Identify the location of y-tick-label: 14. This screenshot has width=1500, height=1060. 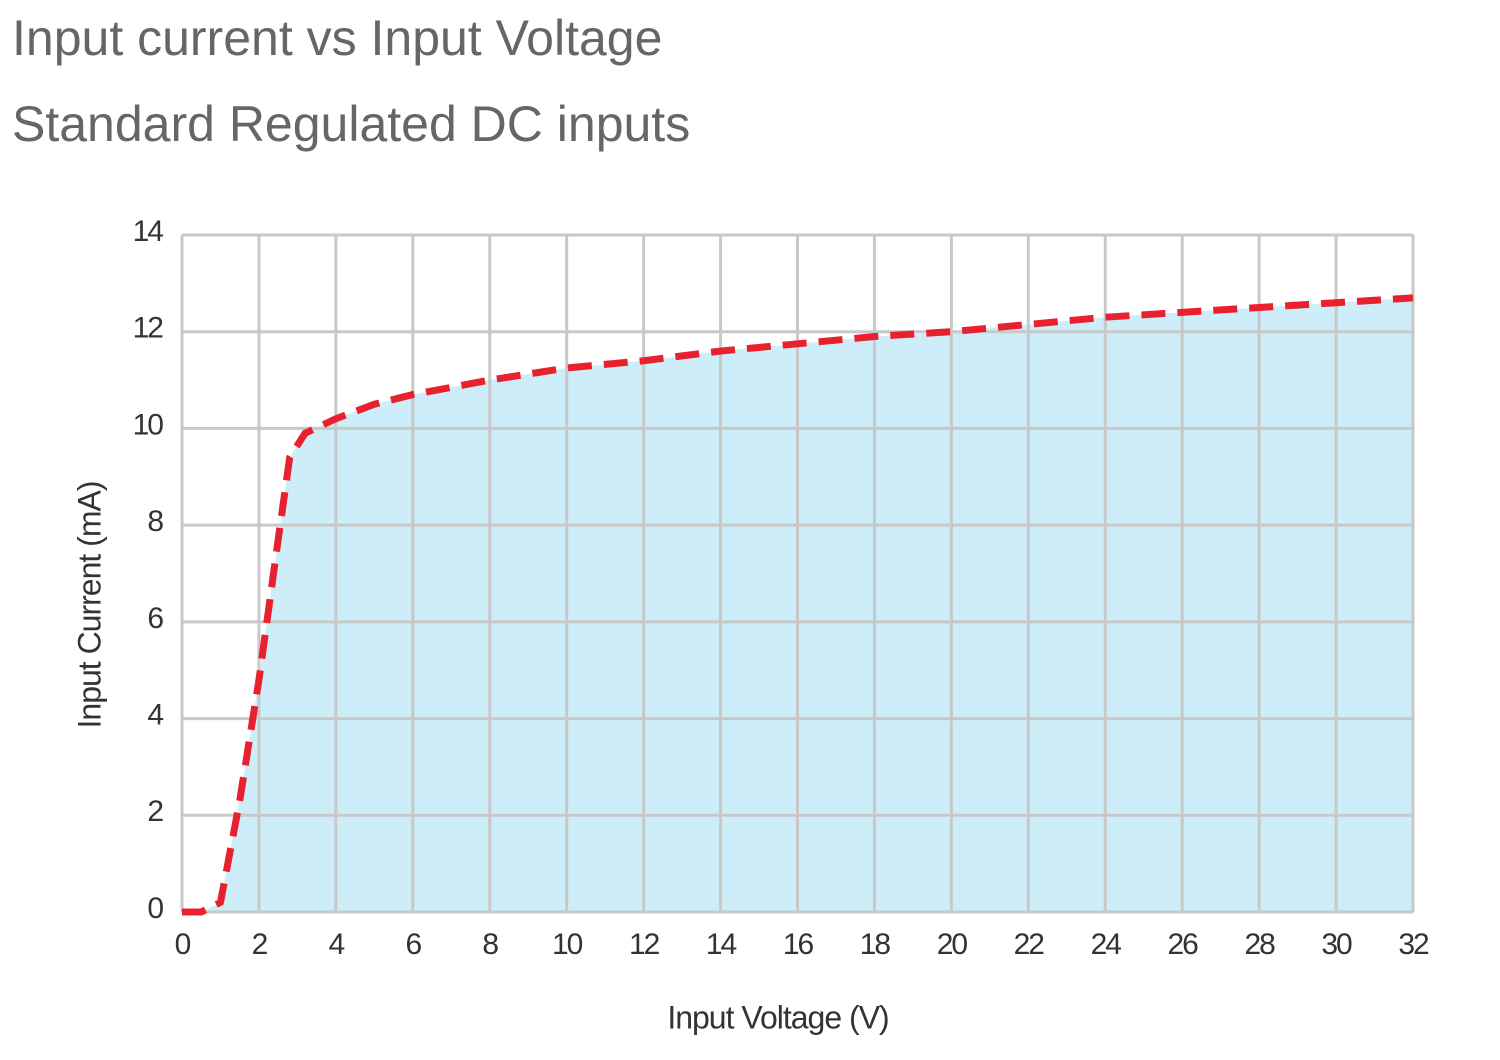
(148, 231).